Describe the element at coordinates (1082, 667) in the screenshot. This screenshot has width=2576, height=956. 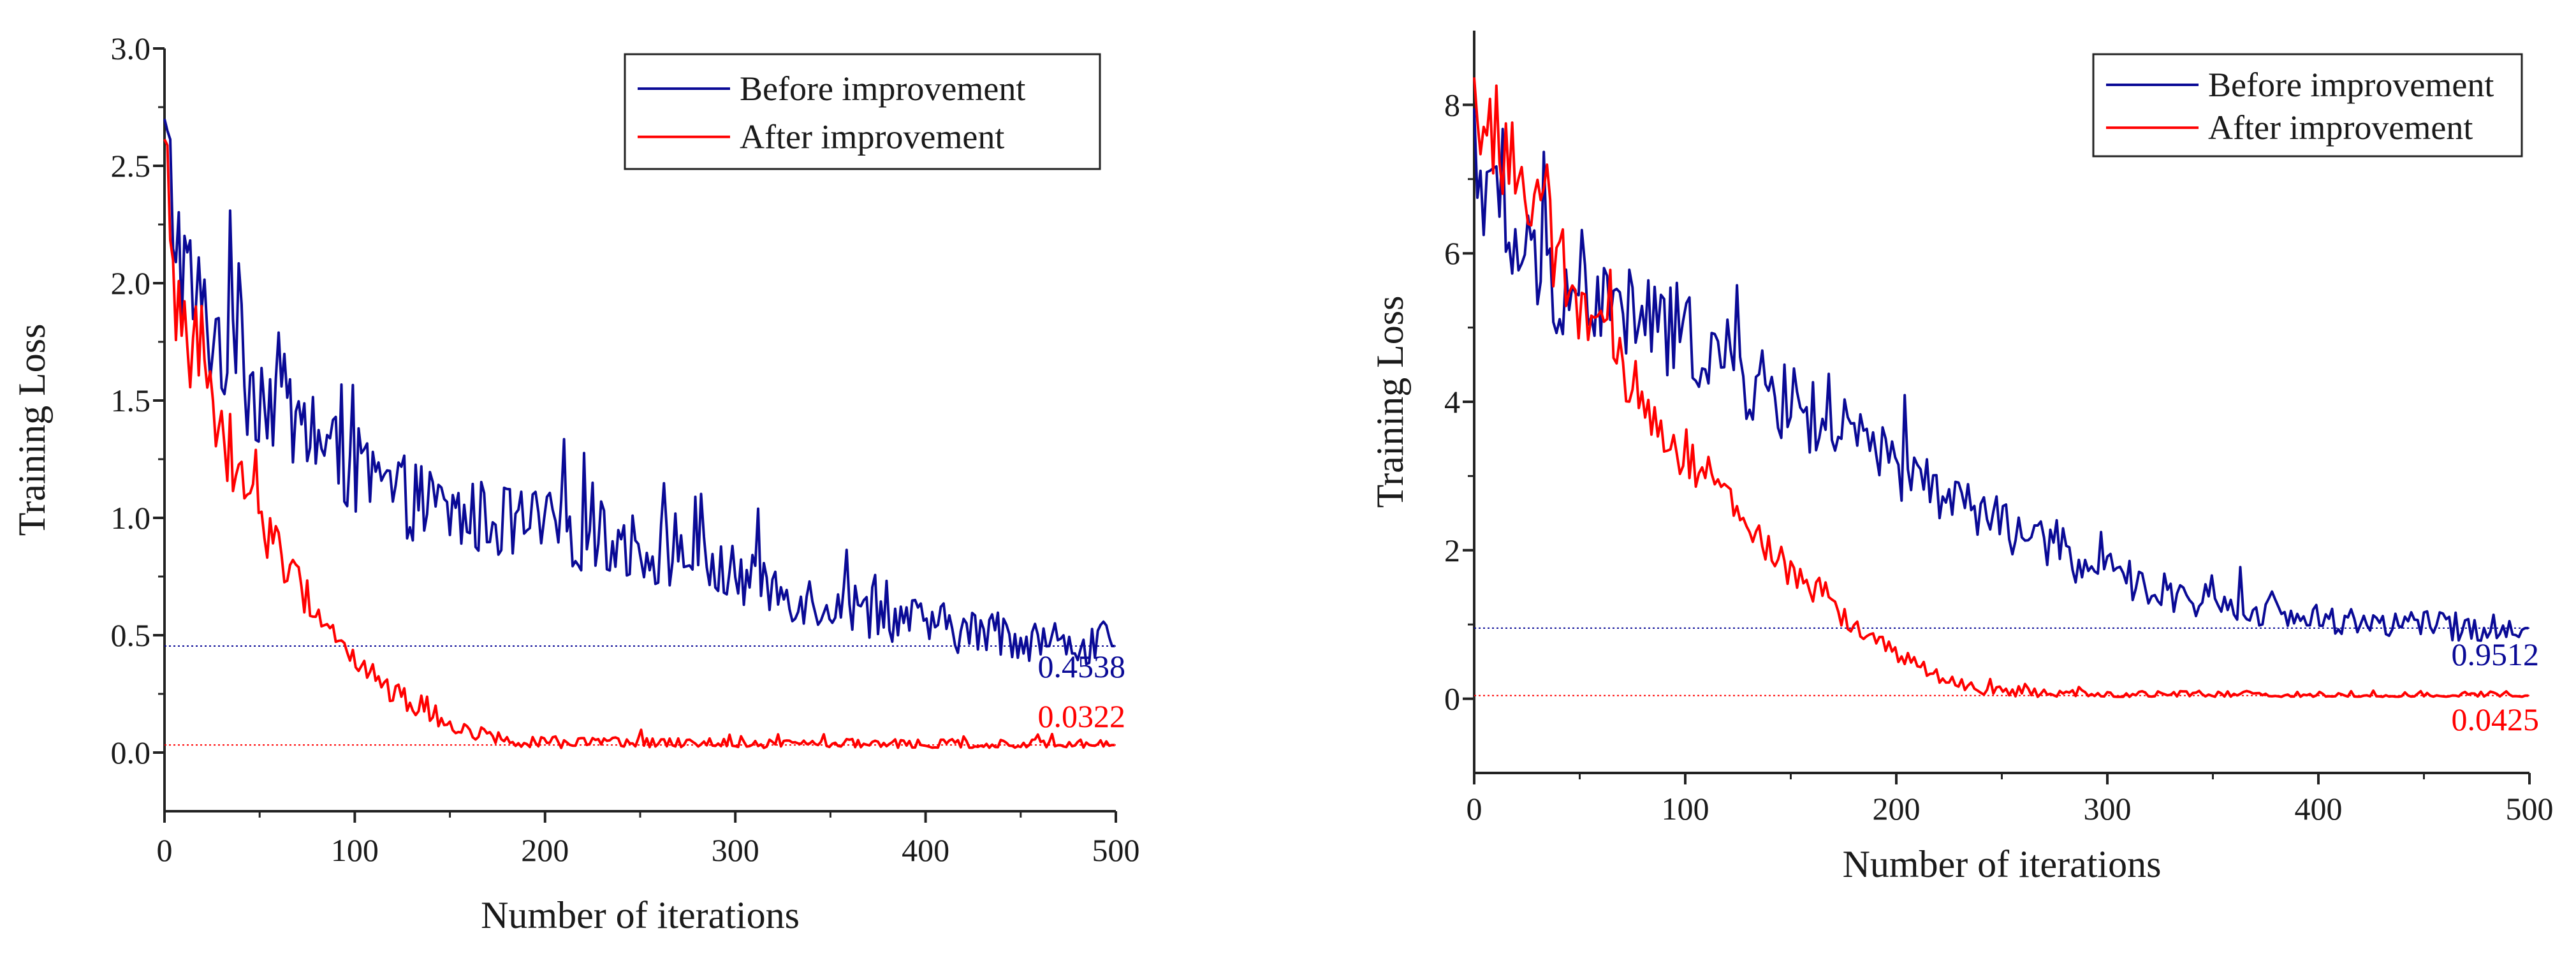
I see `final-value-label: 0.4538` at that location.